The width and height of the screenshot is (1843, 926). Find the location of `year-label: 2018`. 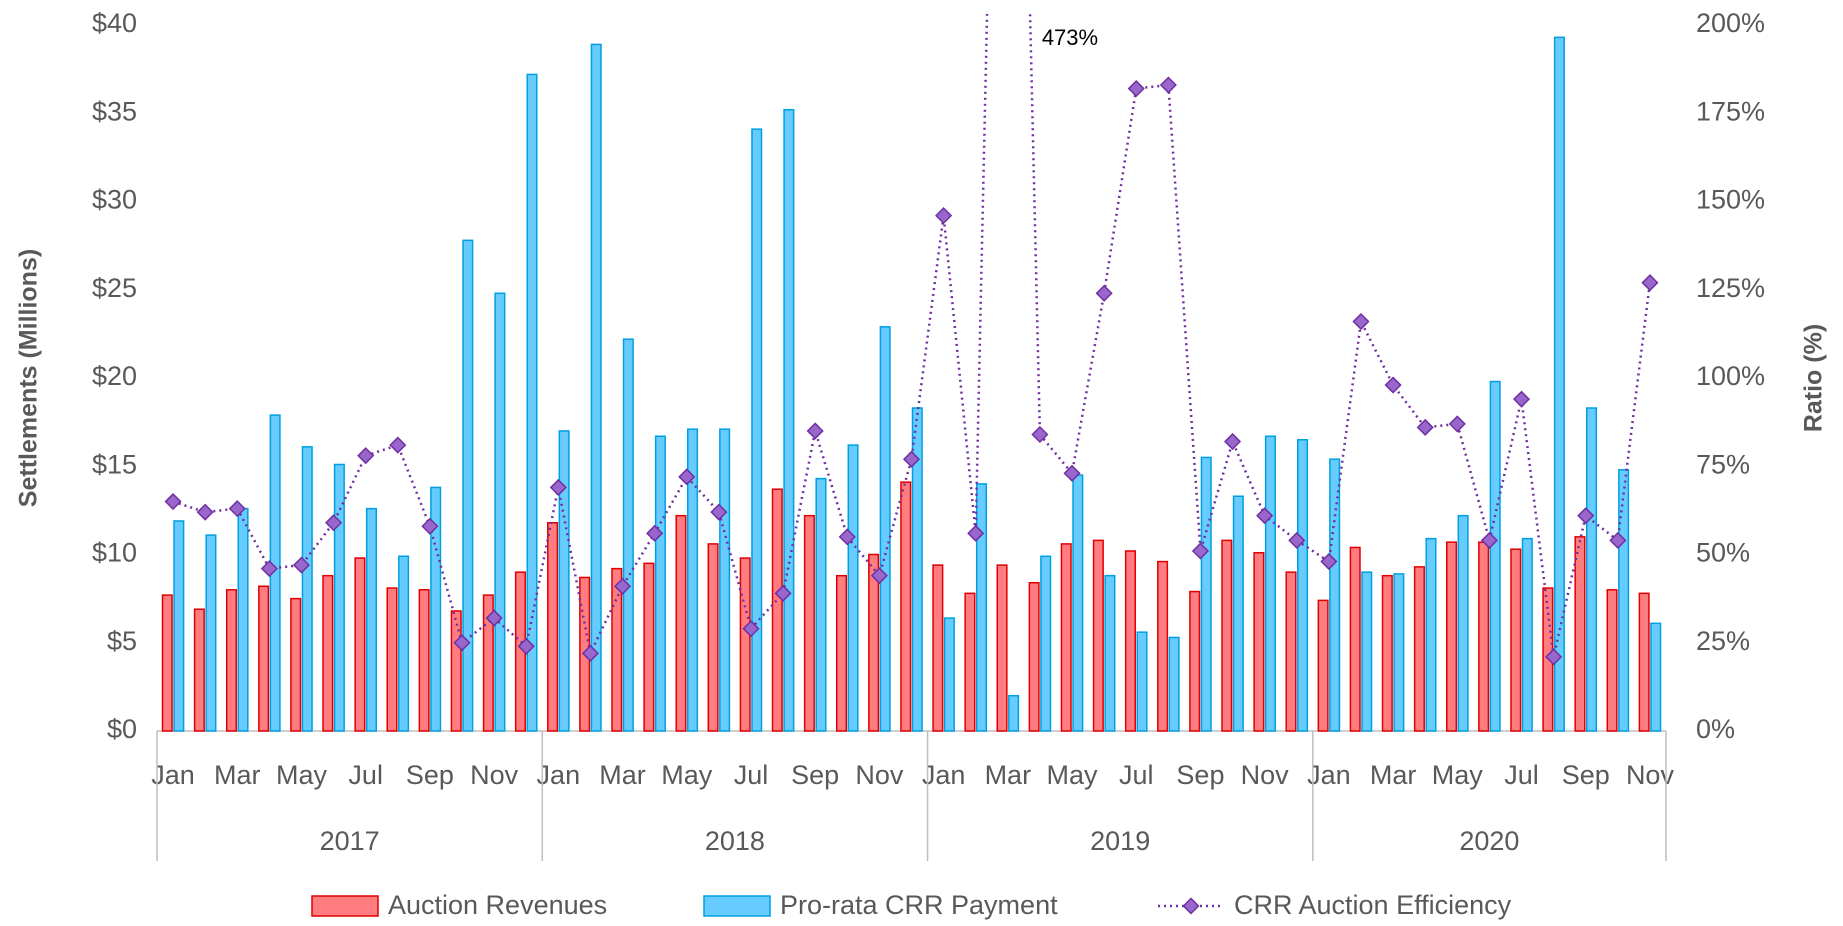

year-label: 2018 is located at coordinates (735, 841).